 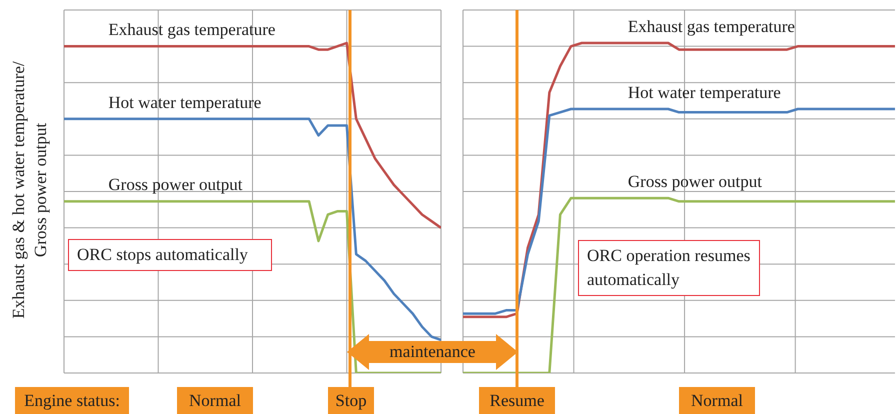 What do you see at coordinates (669, 268) in the screenshot?
I see `annotation: ORC operation resumes automatically` at bounding box center [669, 268].